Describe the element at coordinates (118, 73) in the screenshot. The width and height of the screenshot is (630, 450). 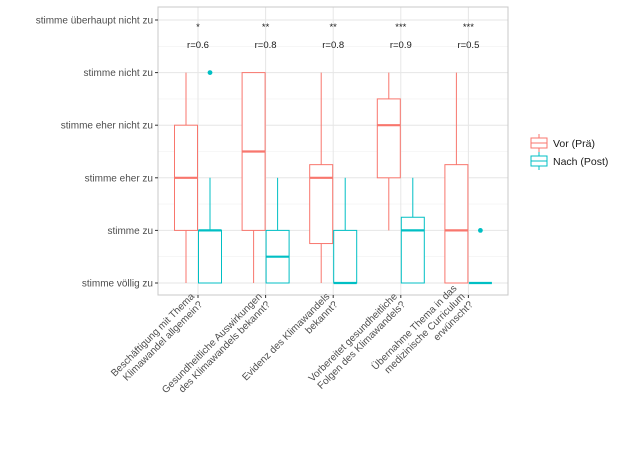
I see `y-tick-label: stimme nicht zu` at that location.